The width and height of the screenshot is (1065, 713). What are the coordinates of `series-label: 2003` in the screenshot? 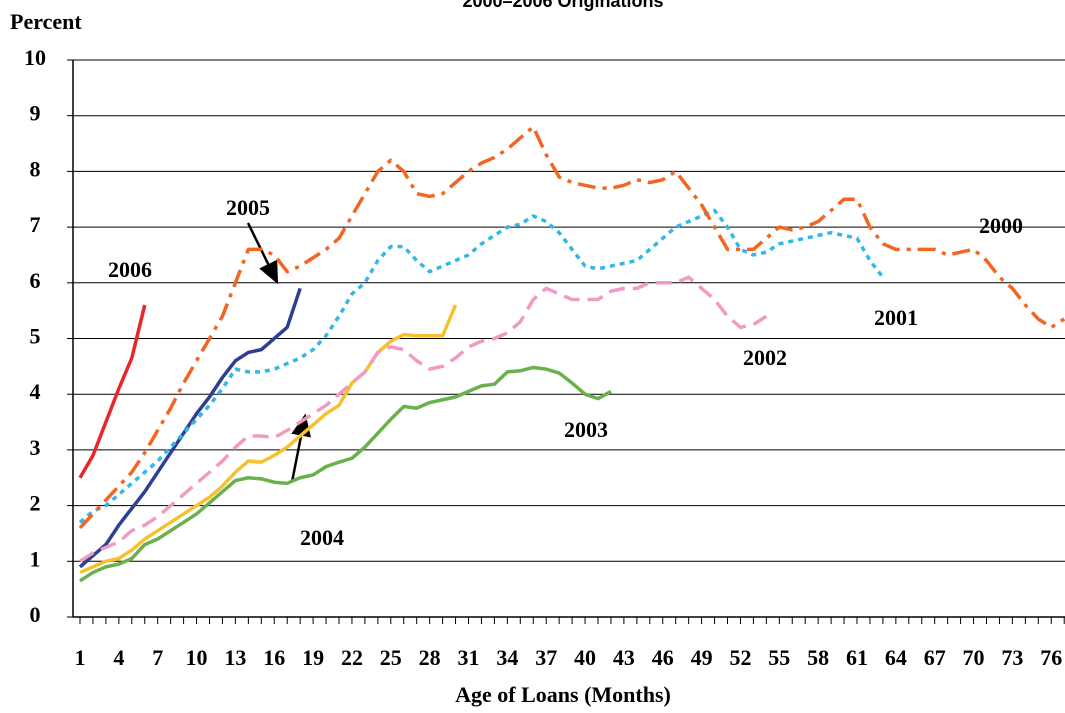 It's located at (586, 429).